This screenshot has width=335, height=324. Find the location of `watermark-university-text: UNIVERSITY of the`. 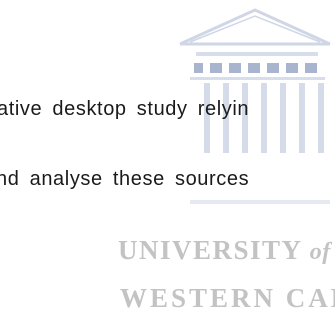

watermark-university-text: UNIVERSITY of the is located at coordinates (226, 251).